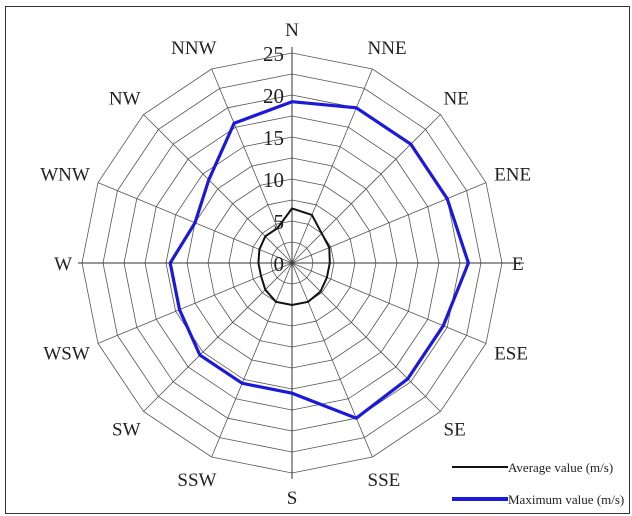  Describe the element at coordinates (566, 499) in the screenshot. I see `legend-label-maximum: Maximum value (m/s)` at that location.